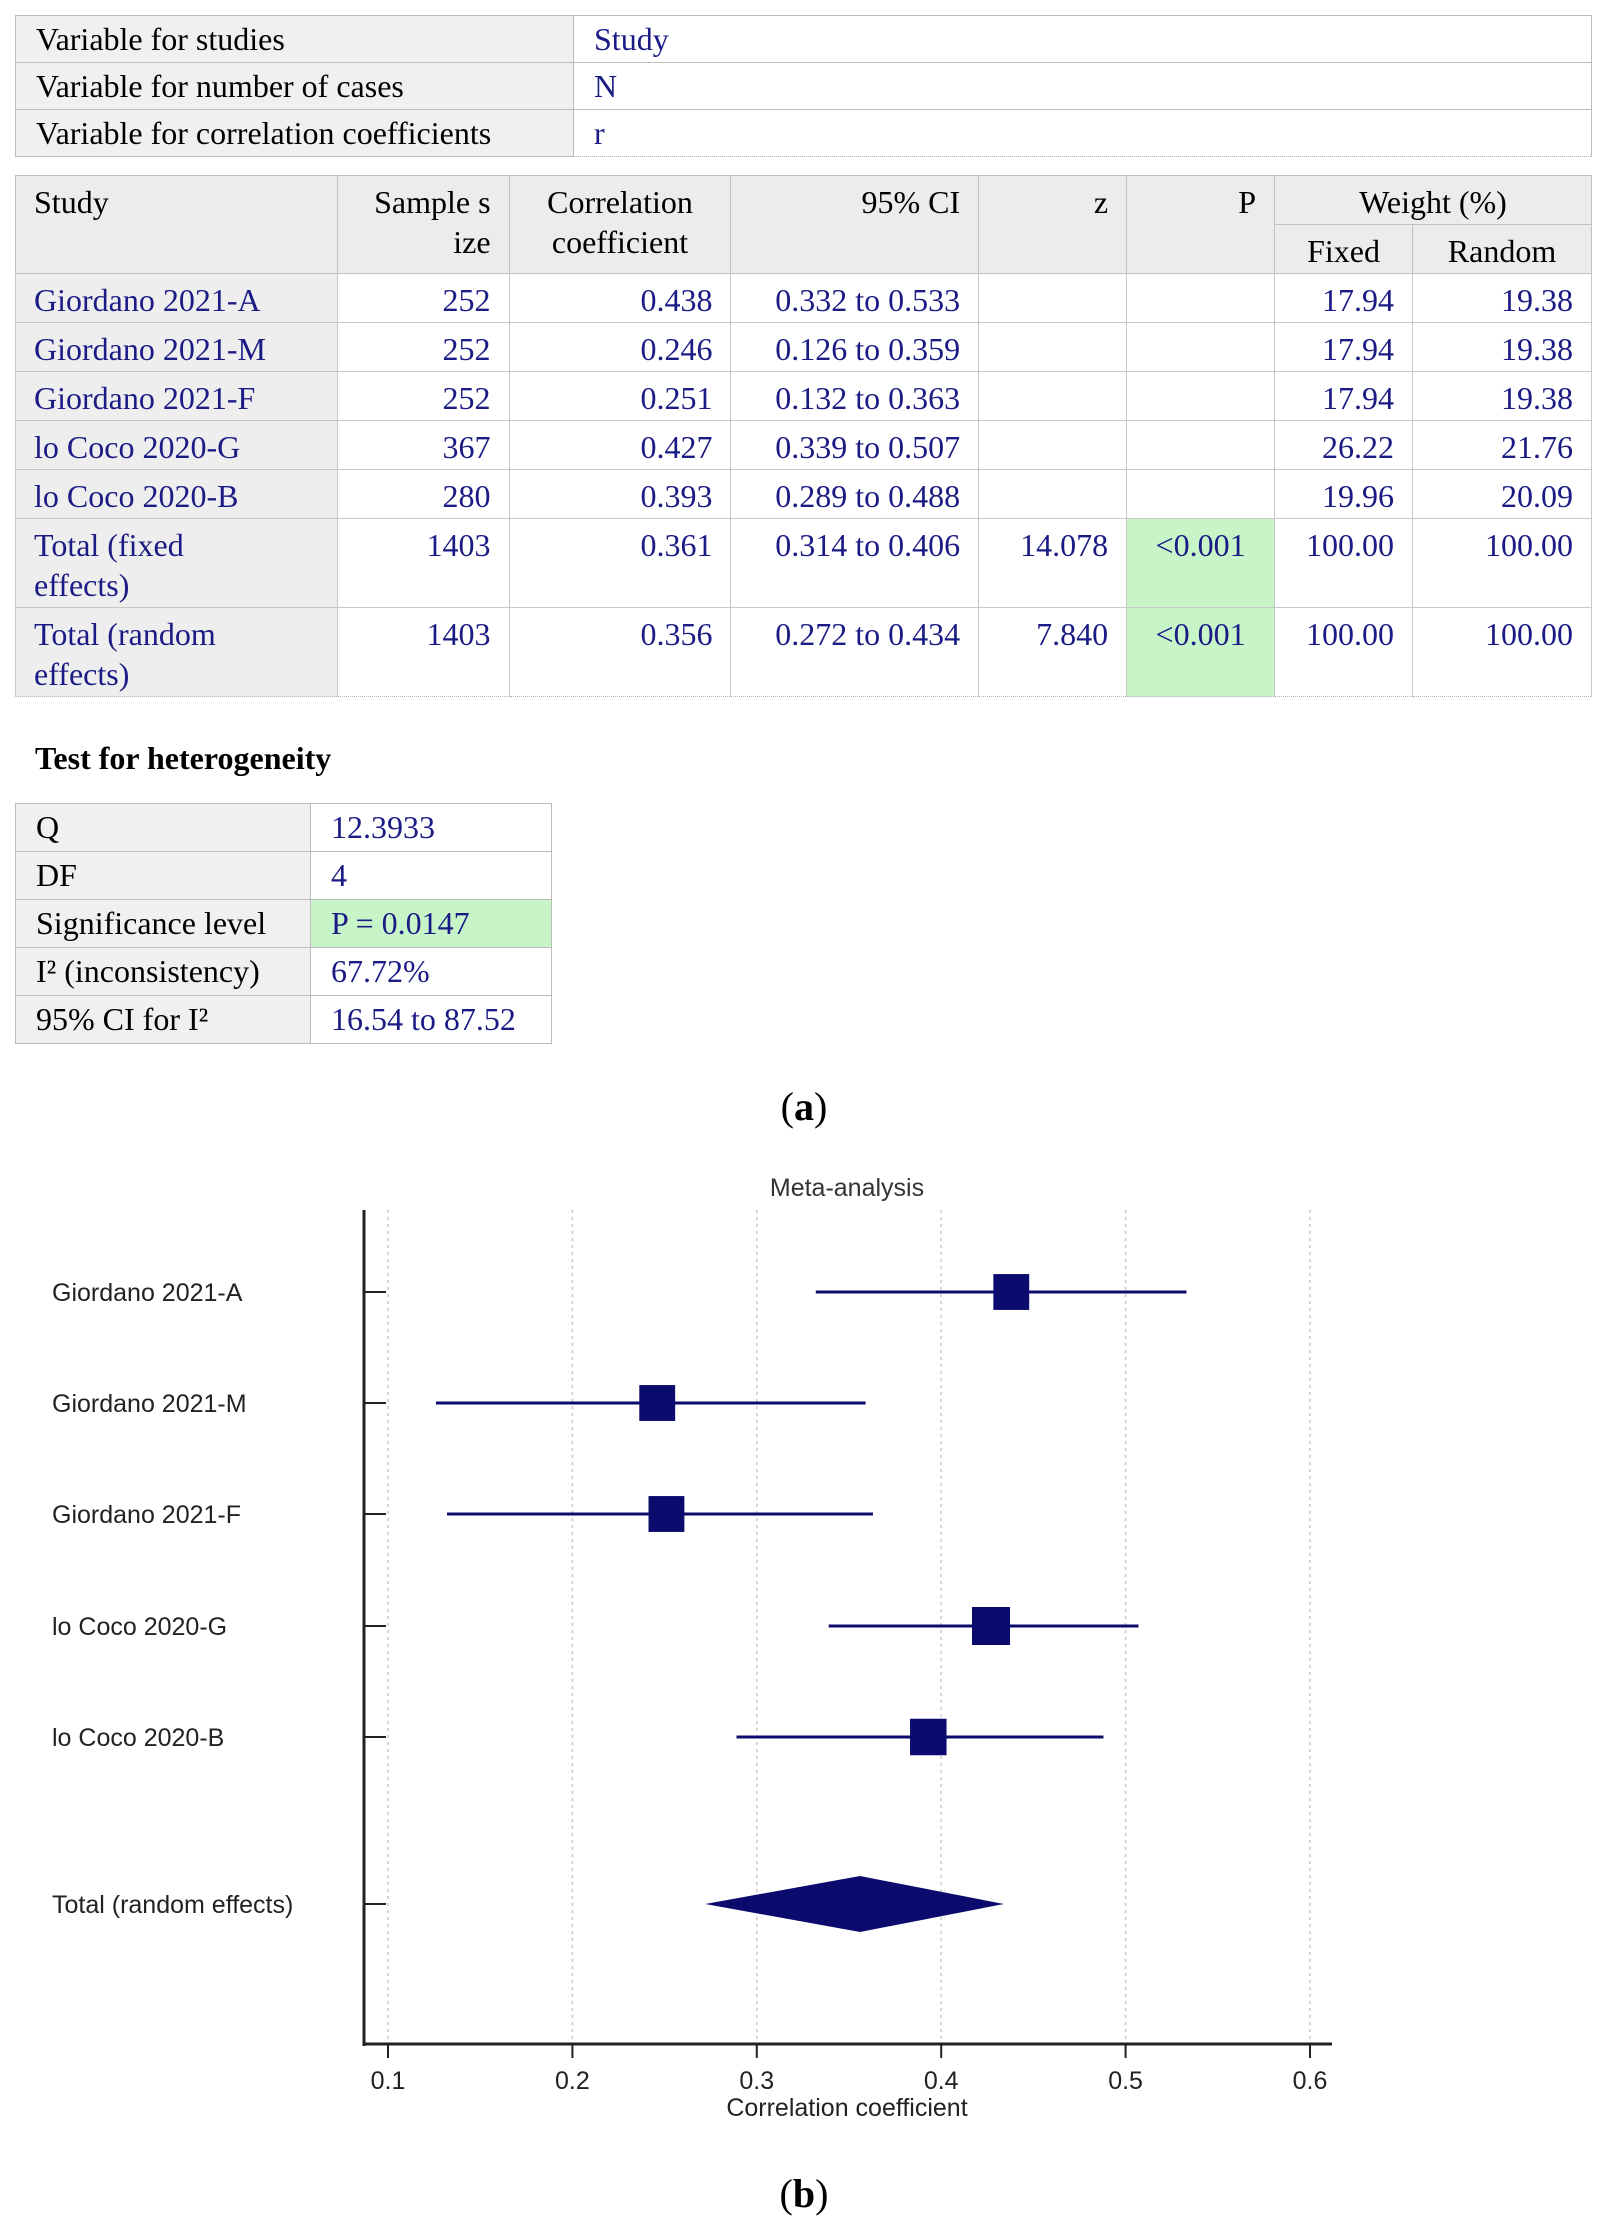 This screenshot has height=2230, width=1604. I want to click on study-name: lo Coco 2020-G, so click(176, 445).